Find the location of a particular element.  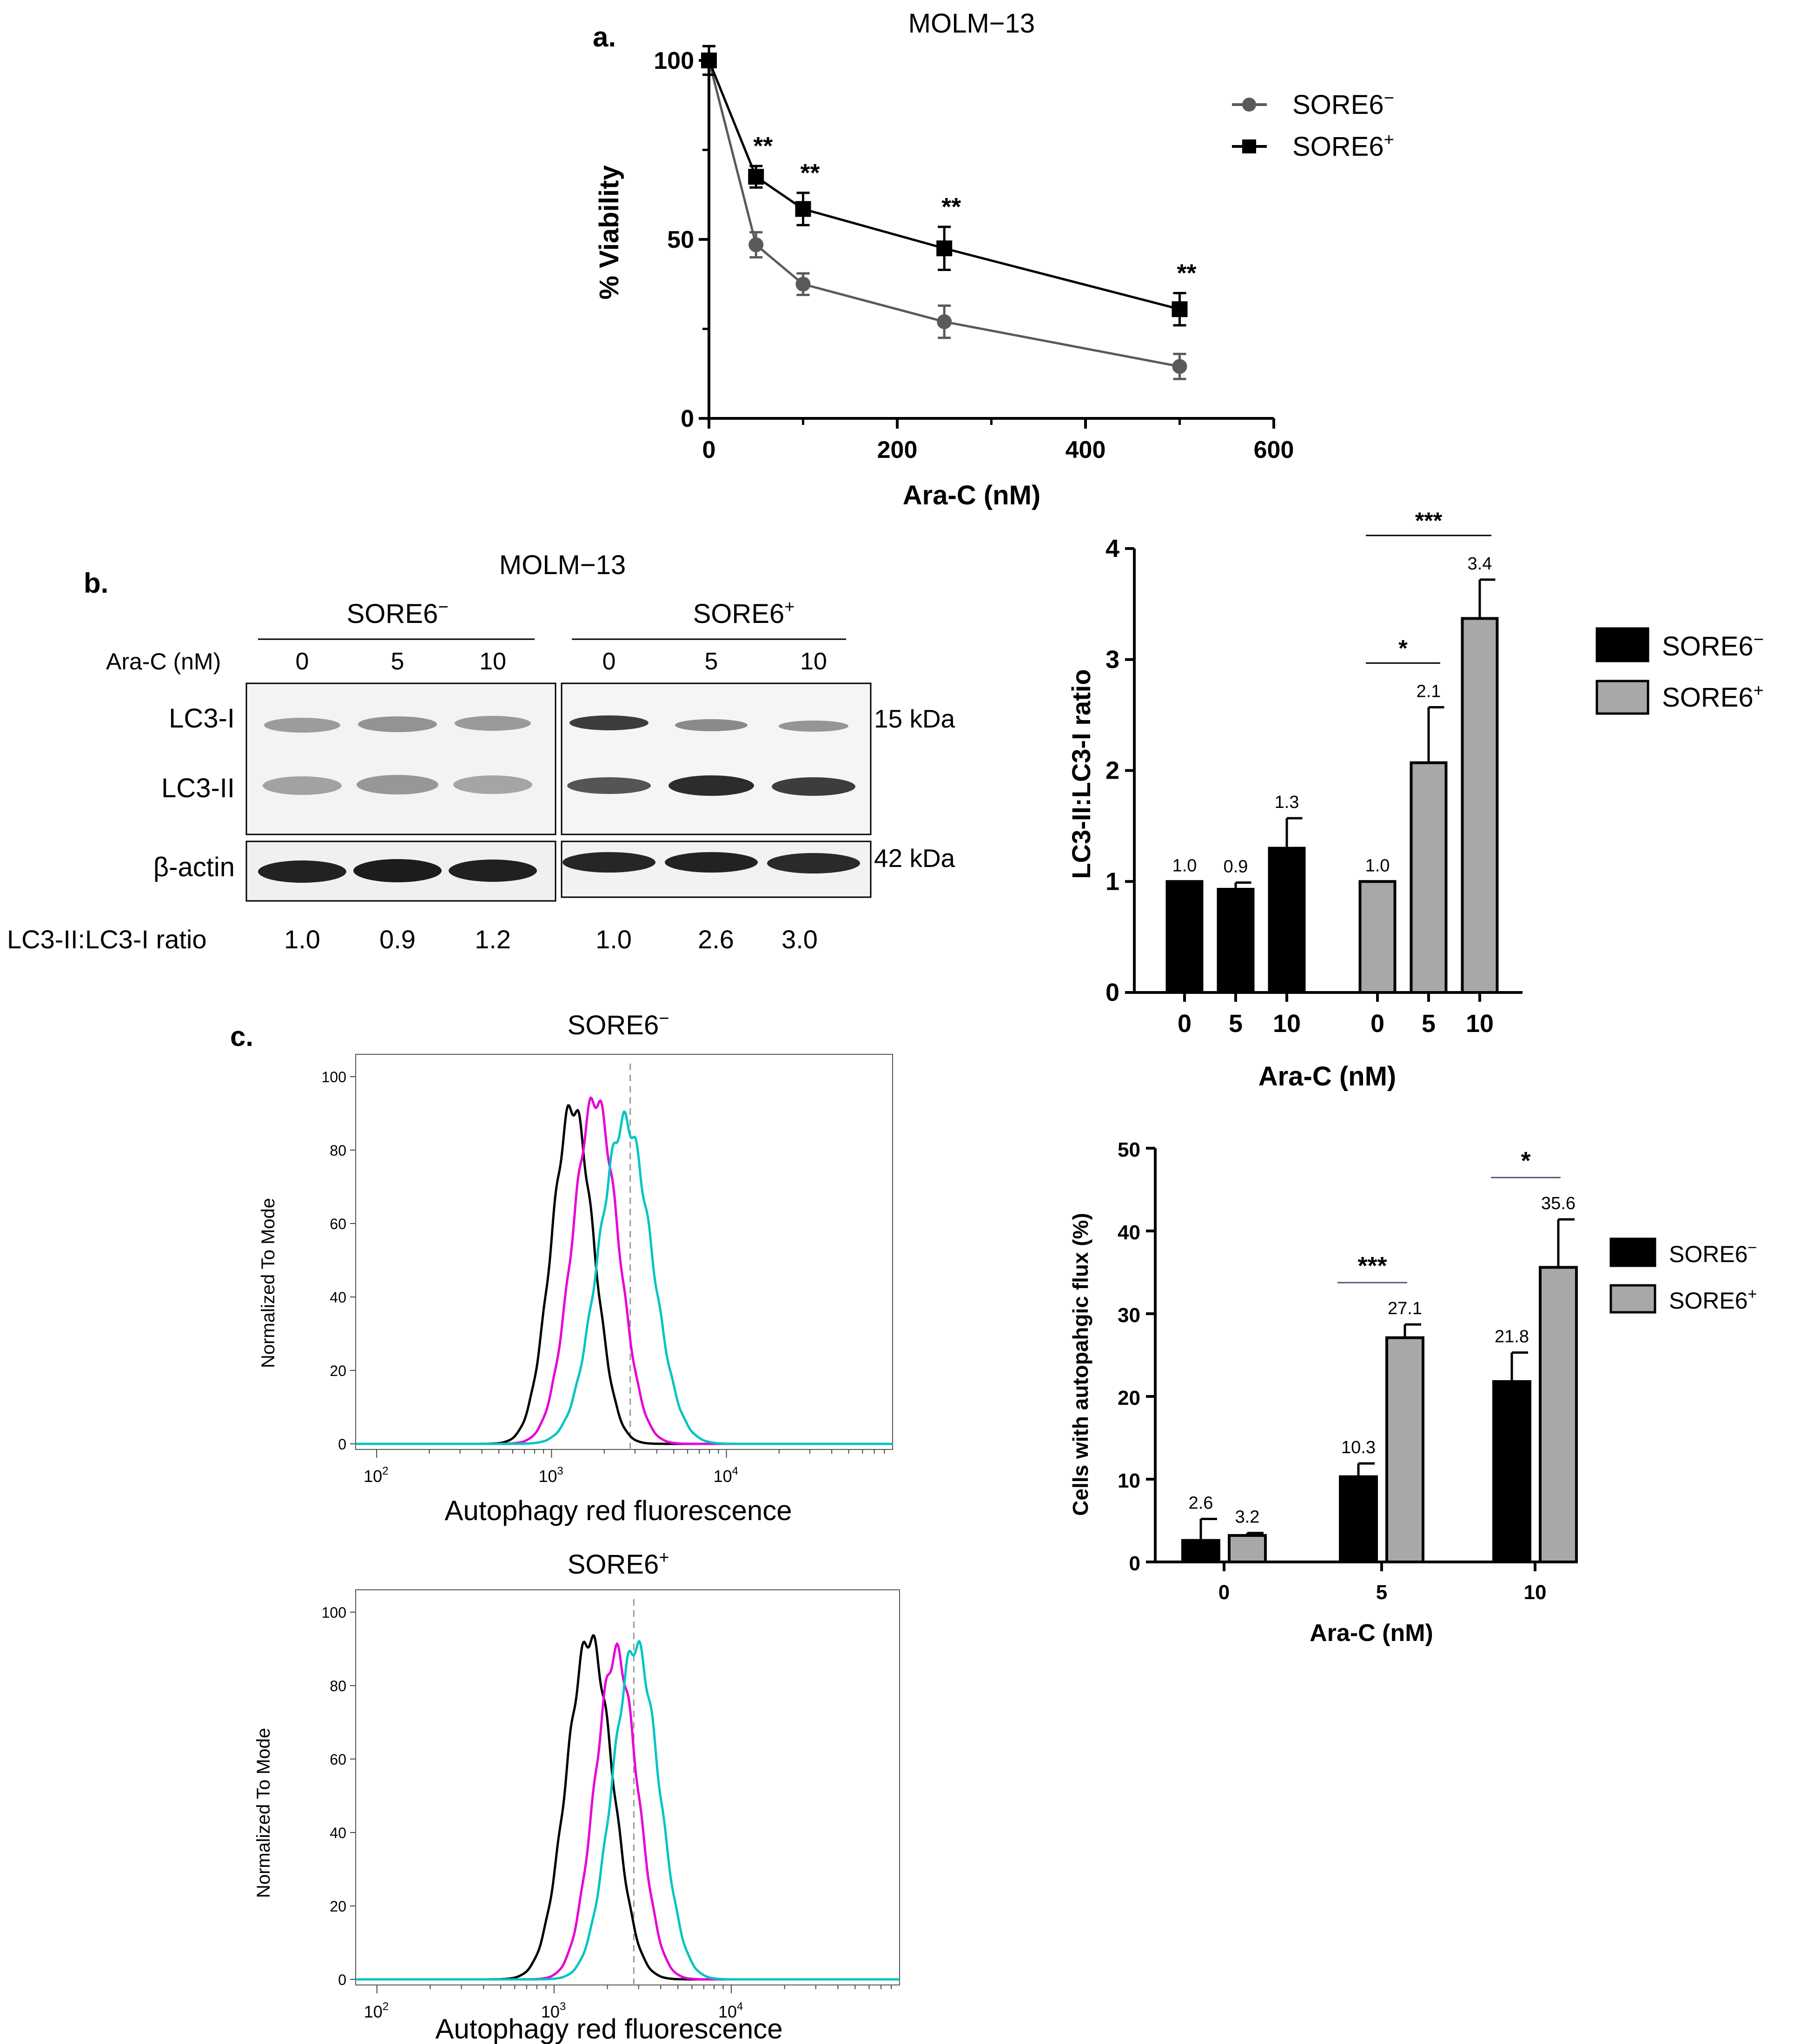

histogram-ylabel: Normalized To Mode is located at coordinates (263, 1813).